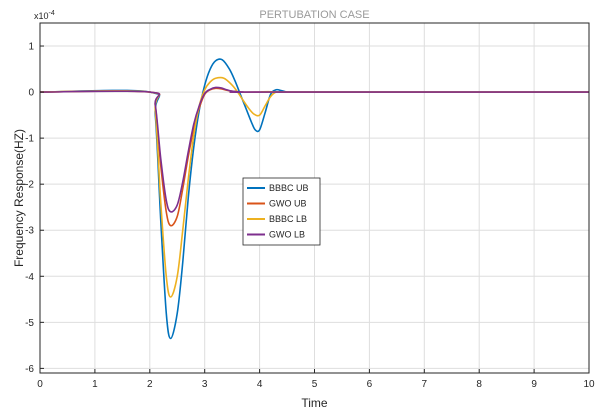  I want to click on chart-title: PERTUBATION CASE, so click(314, 15).